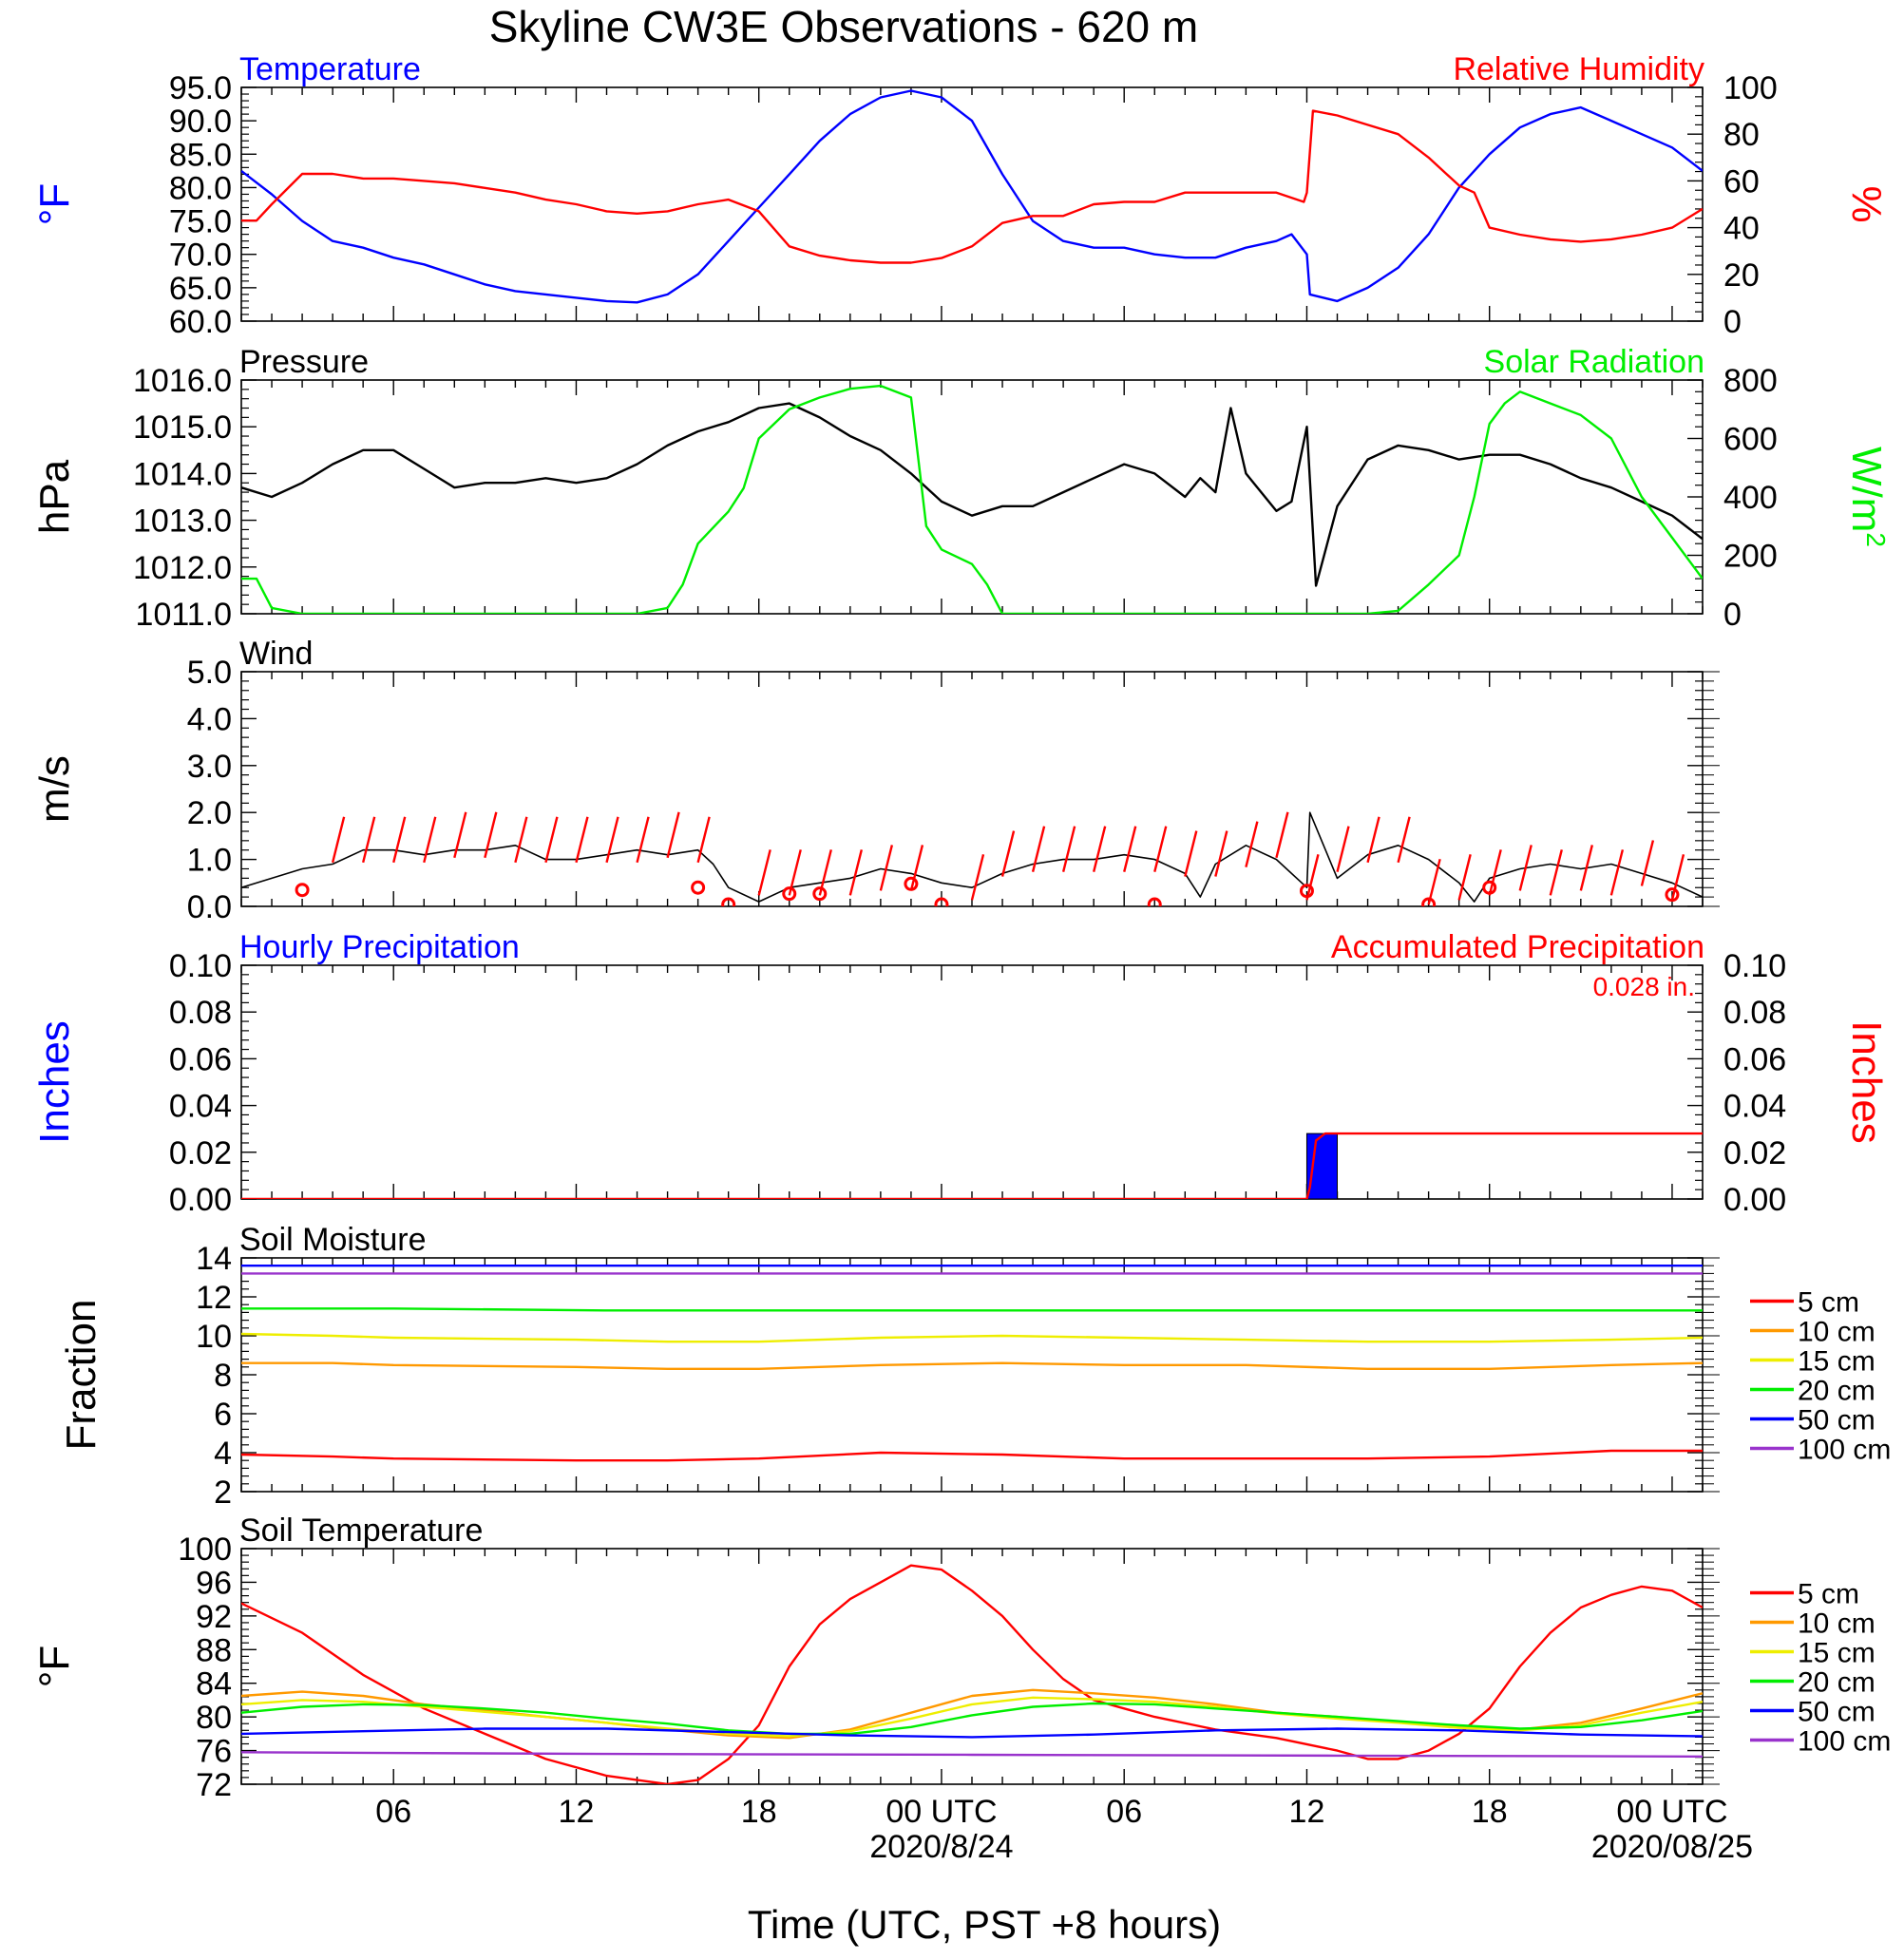 The image size is (1904, 1960). Describe the element at coordinates (1750, 498) in the screenshot. I see `y-tick-label-right: 400` at that location.